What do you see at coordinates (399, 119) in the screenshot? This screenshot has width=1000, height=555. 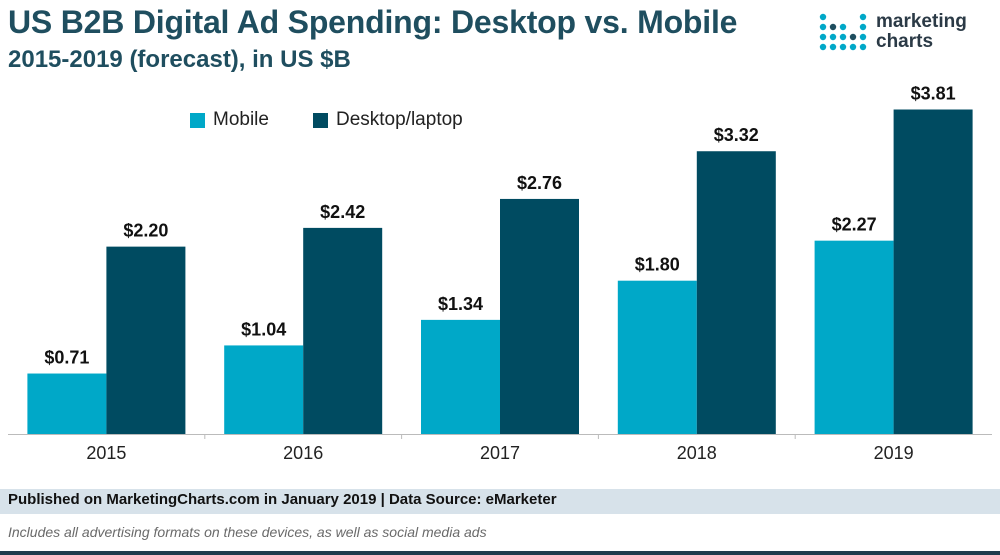 I see `legend-label-desktop: Desktop/laptop` at bounding box center [399, 119].